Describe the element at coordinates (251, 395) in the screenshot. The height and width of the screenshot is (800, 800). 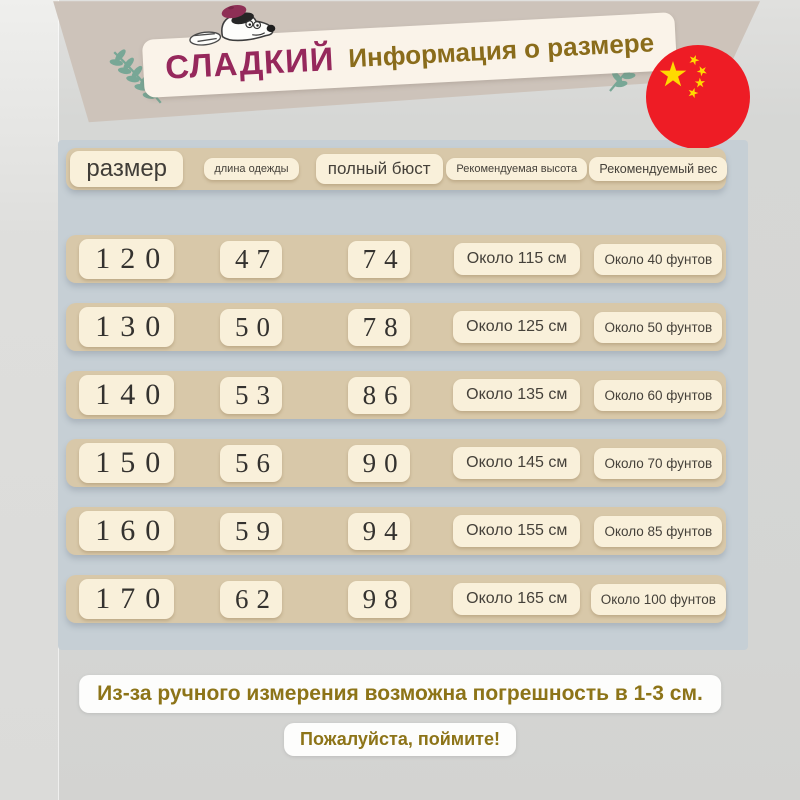
I see `table-cell: 53` at that location.